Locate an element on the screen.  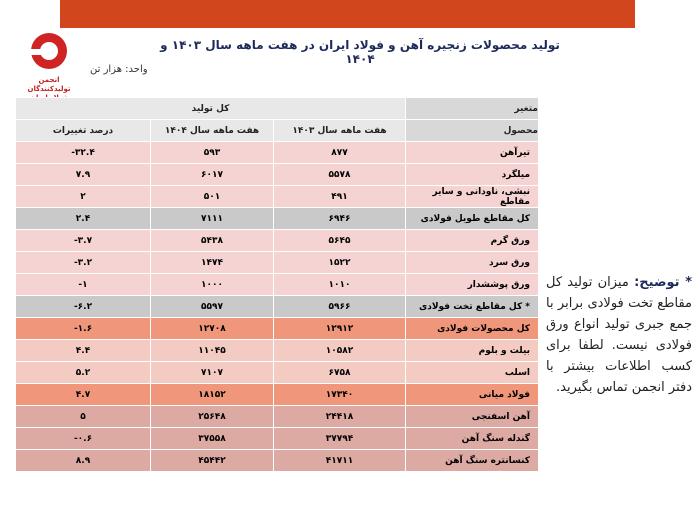
value-cell: ۴۵۴۴۲ is located at coordinates (212, 460).